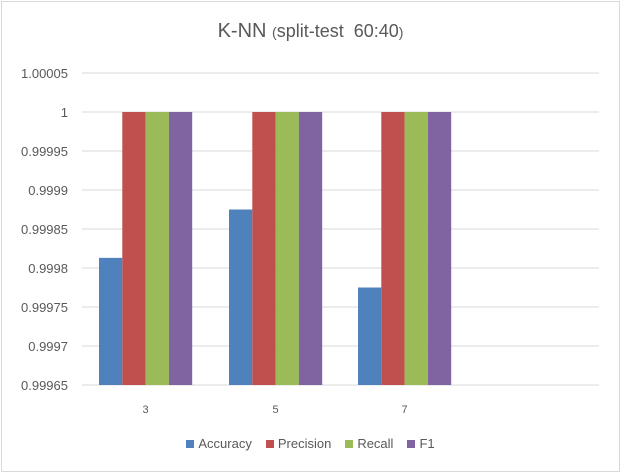 Image resolution: width=621 pixels, height=474 pixels. I want to click on x-tick-label: 5, so click(276, 410).